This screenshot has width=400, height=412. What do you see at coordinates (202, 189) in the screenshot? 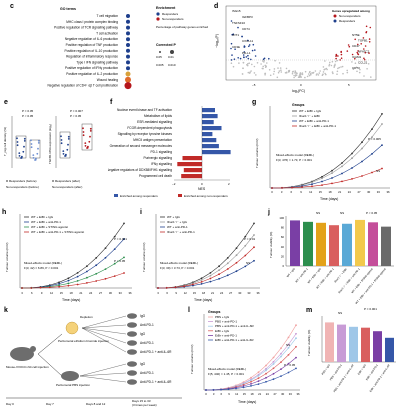
I see `panel-f-xlabel: NES` at bounding box center [202, 189].